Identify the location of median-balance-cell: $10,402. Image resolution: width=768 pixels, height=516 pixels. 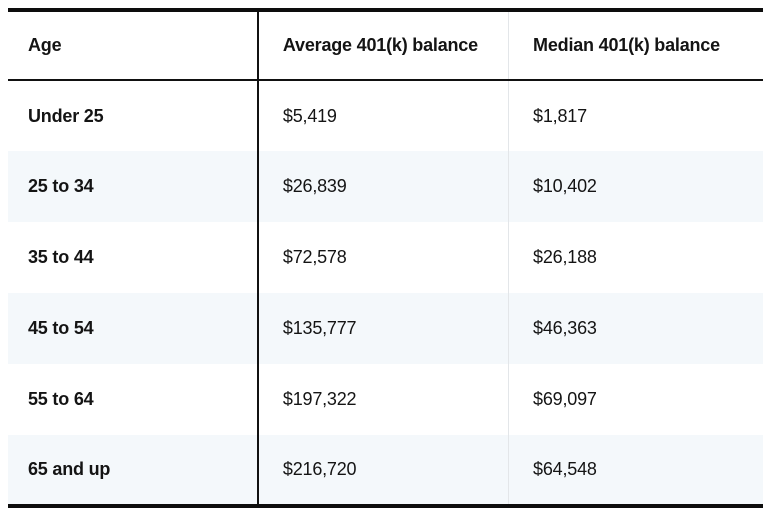
(565, 186).